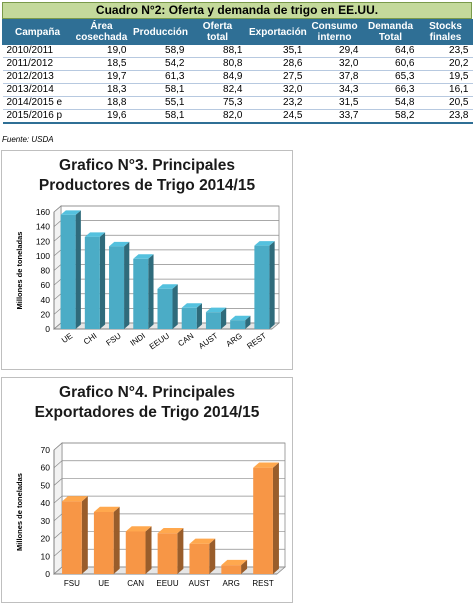 Image resolution: width=474 pixels, height=604 pixels. I want to click on table-cell: 18,8, so click(101, 103).